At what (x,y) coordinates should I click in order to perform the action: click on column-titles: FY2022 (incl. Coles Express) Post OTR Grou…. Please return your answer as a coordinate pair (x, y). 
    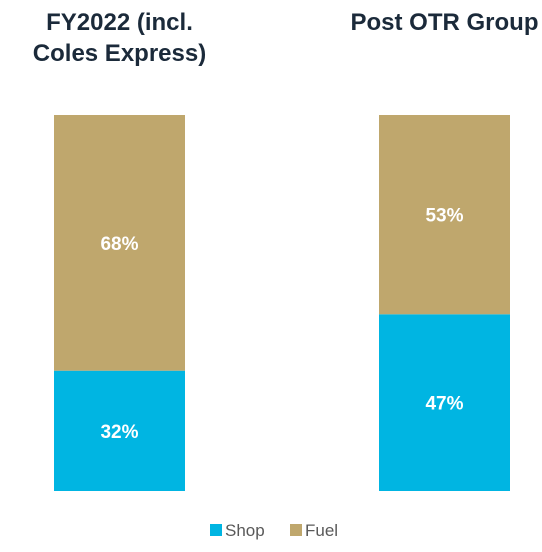
    Looking at the image, I should click on (286, 38).